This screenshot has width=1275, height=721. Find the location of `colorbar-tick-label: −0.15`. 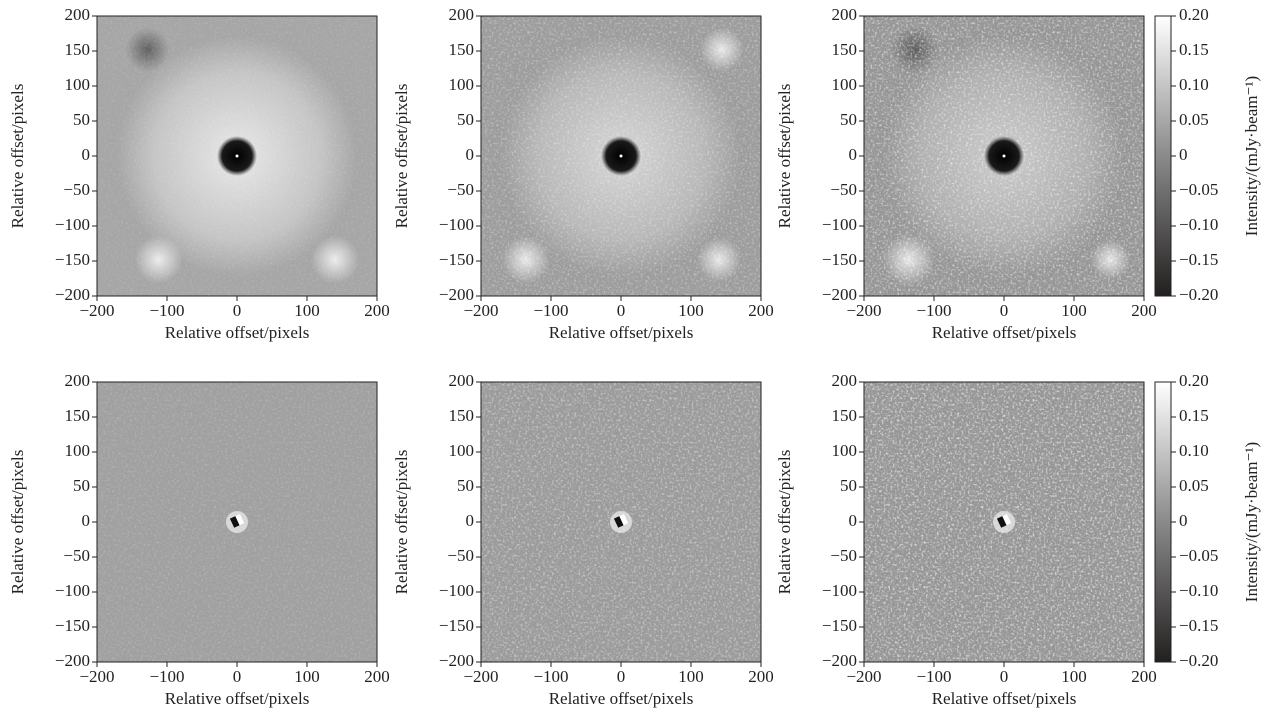

colorbar-tick-label: −0.15 is located at coordinates (1198, 259).